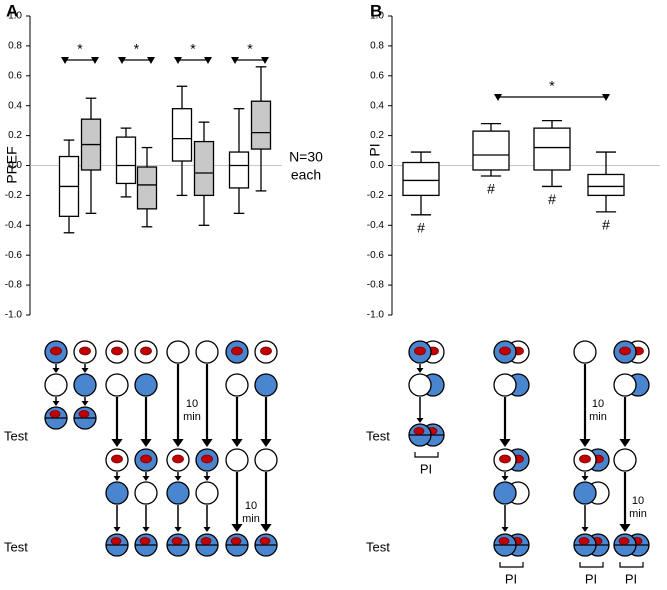 The height and width of the screenshot is (590, 667). What do you see at coordinates (598, 417) in the screenshot?
I see `delay-label: min` at bounding box center [598, 417].